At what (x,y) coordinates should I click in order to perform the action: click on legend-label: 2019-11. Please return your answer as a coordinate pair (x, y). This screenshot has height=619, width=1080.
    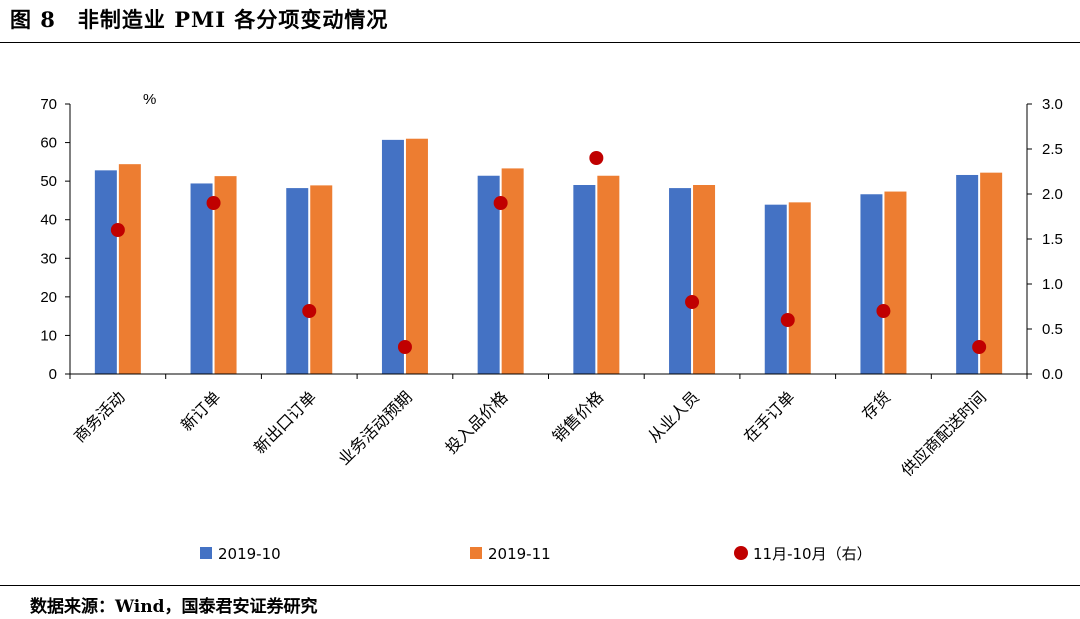
    Looking at the image, I should click on (519, 554).